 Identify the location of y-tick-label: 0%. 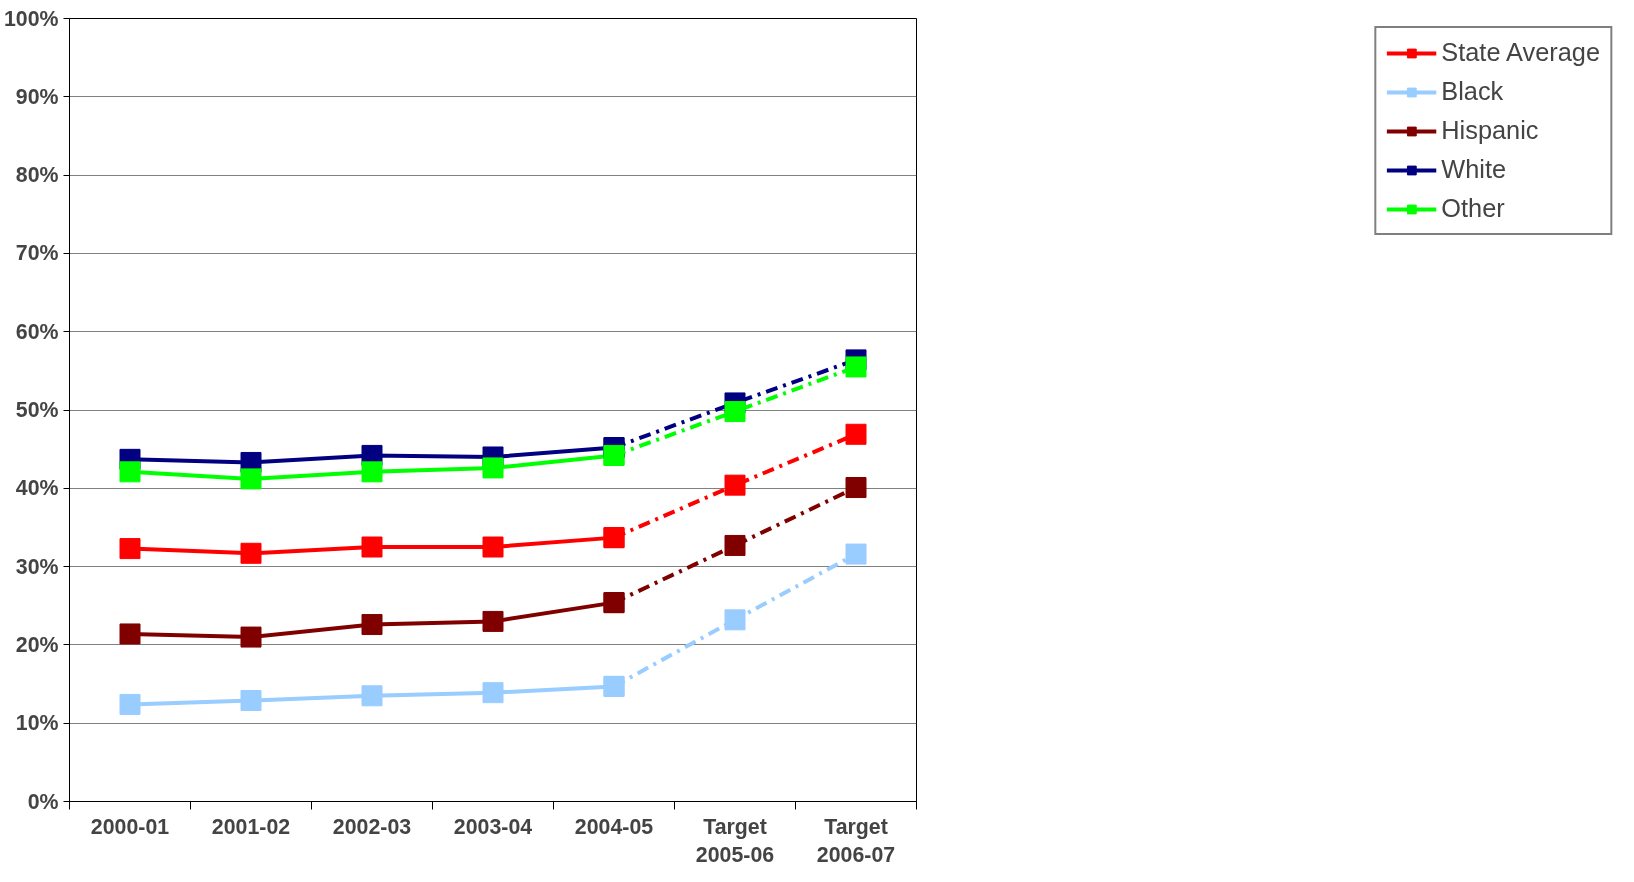
(43, 801).